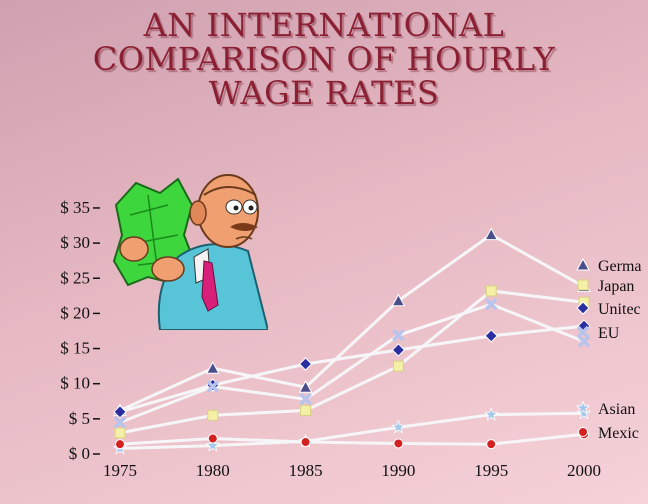 This screenshot has width=648, height=504. I want to click on y-tick-label: $ 25, so click(75, 277).